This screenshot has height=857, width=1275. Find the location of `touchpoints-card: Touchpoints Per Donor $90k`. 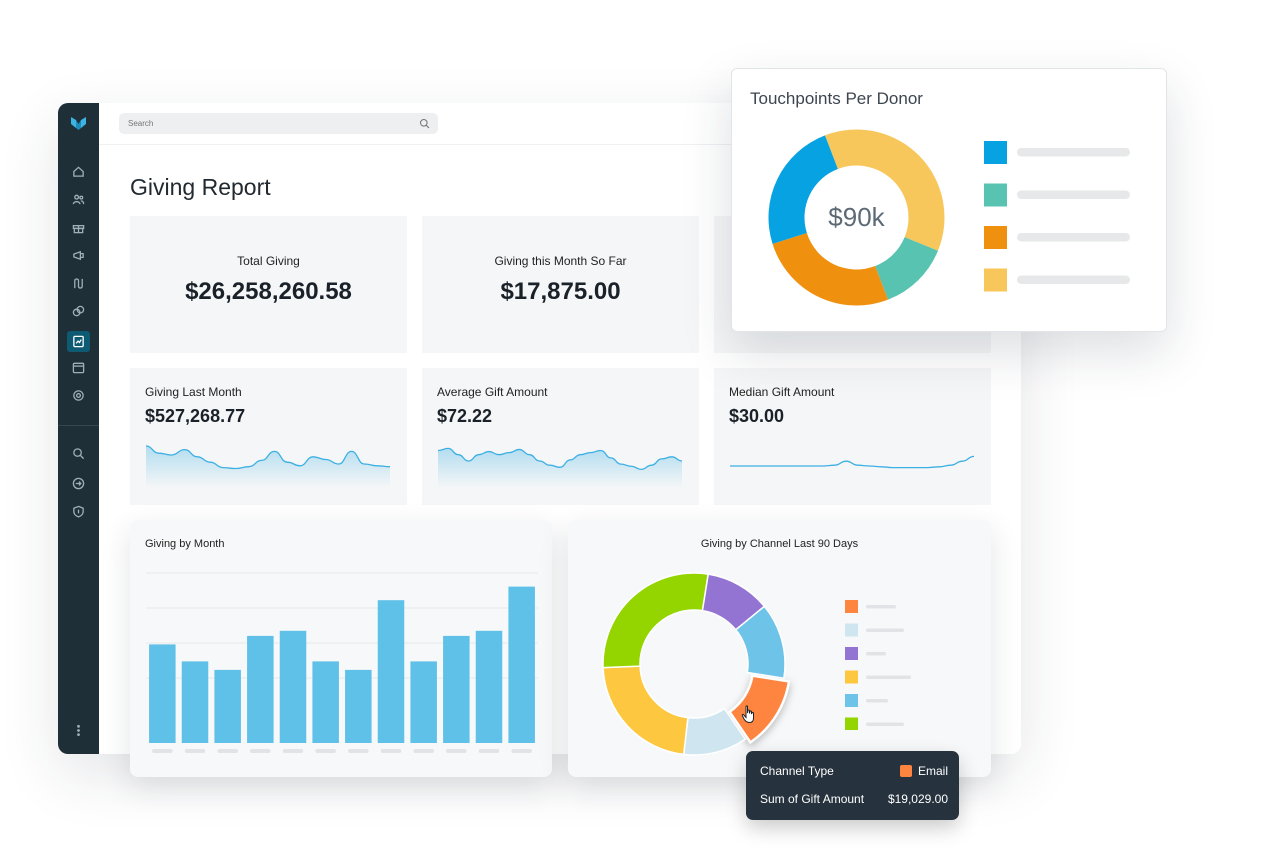

touchpoints-card: Touchpoints Per Donor $90k is located at coordinates (949, 200).